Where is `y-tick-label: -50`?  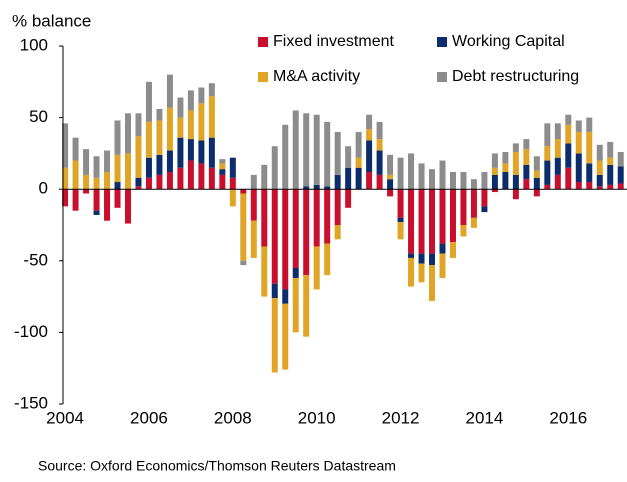 y-tick-label: -50 is located at coordinates (35, 259).